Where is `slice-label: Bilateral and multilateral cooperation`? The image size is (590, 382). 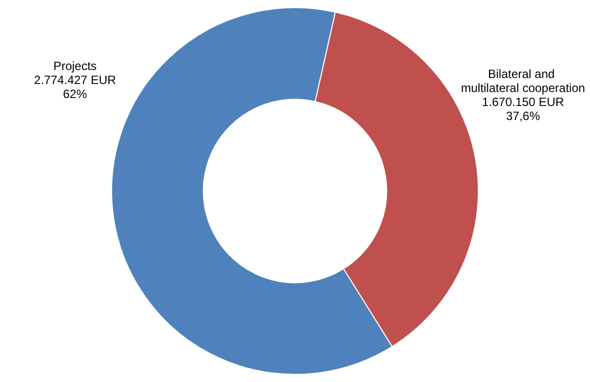
slice-label: Bilateral and multilateral cooperation is located at coordinates (523, 81).